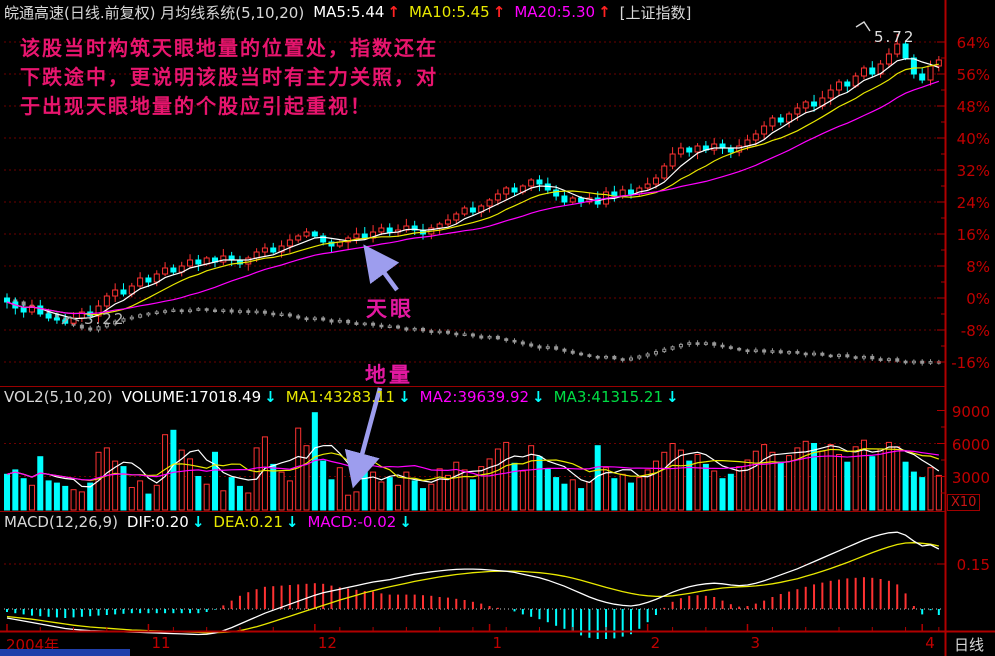 The image size is (995, 656). I want to click on price-axis-label: 32%, so click(973, 171).